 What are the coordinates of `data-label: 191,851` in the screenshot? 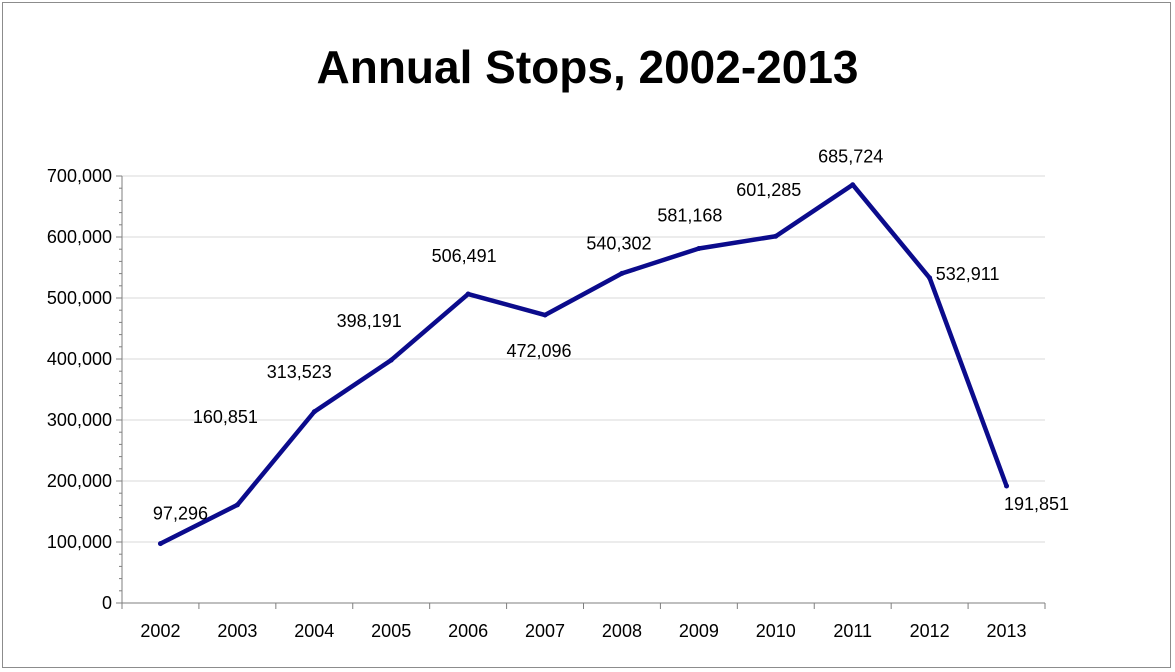 It's located at (1036, 504).